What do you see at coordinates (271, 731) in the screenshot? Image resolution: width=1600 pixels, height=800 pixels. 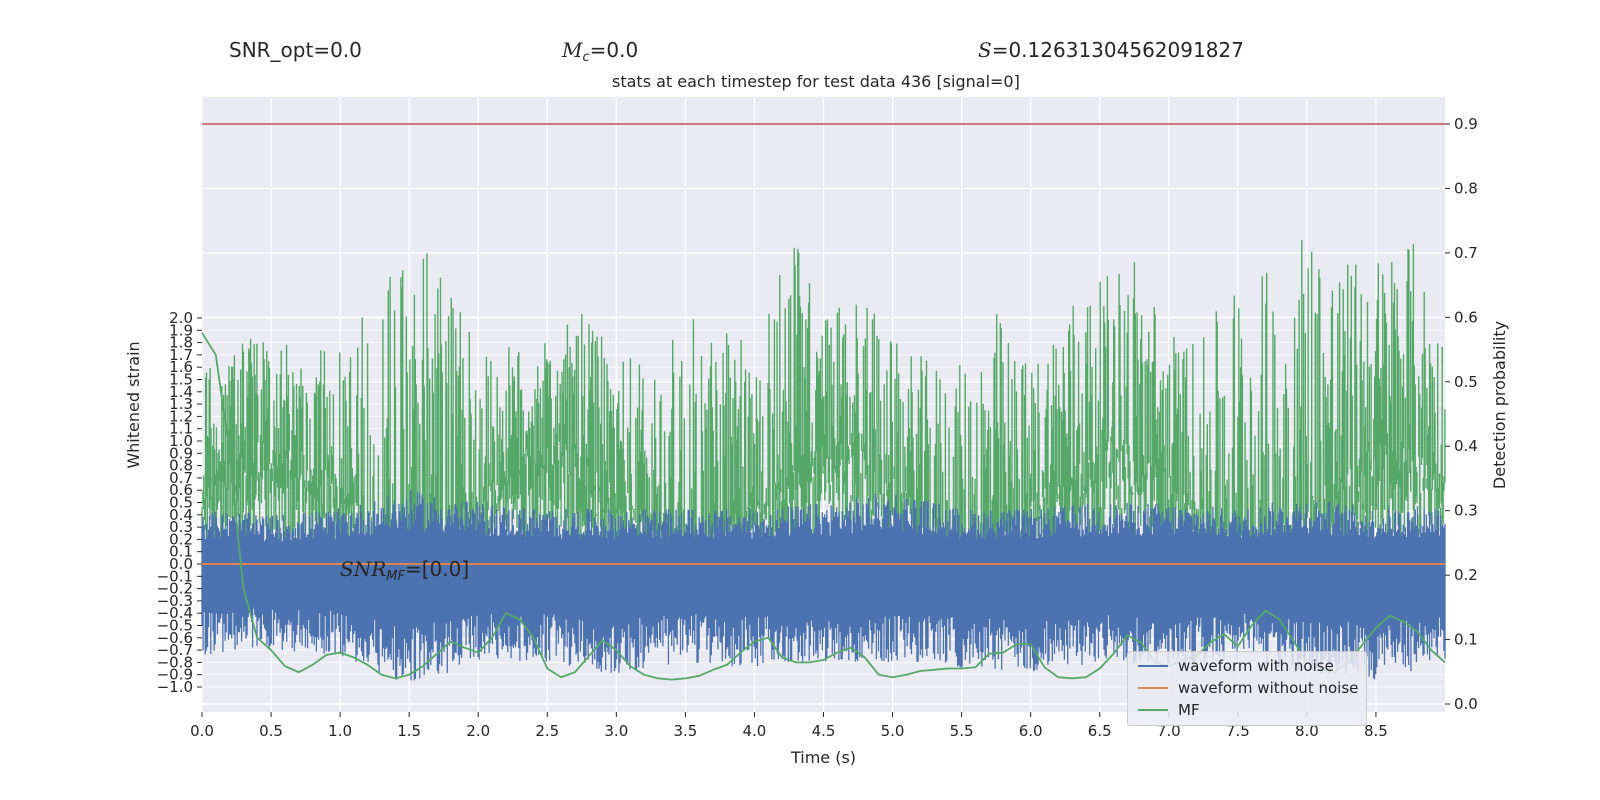 I see `x-tick-label: 0.5` at bounding box center [271, 731].